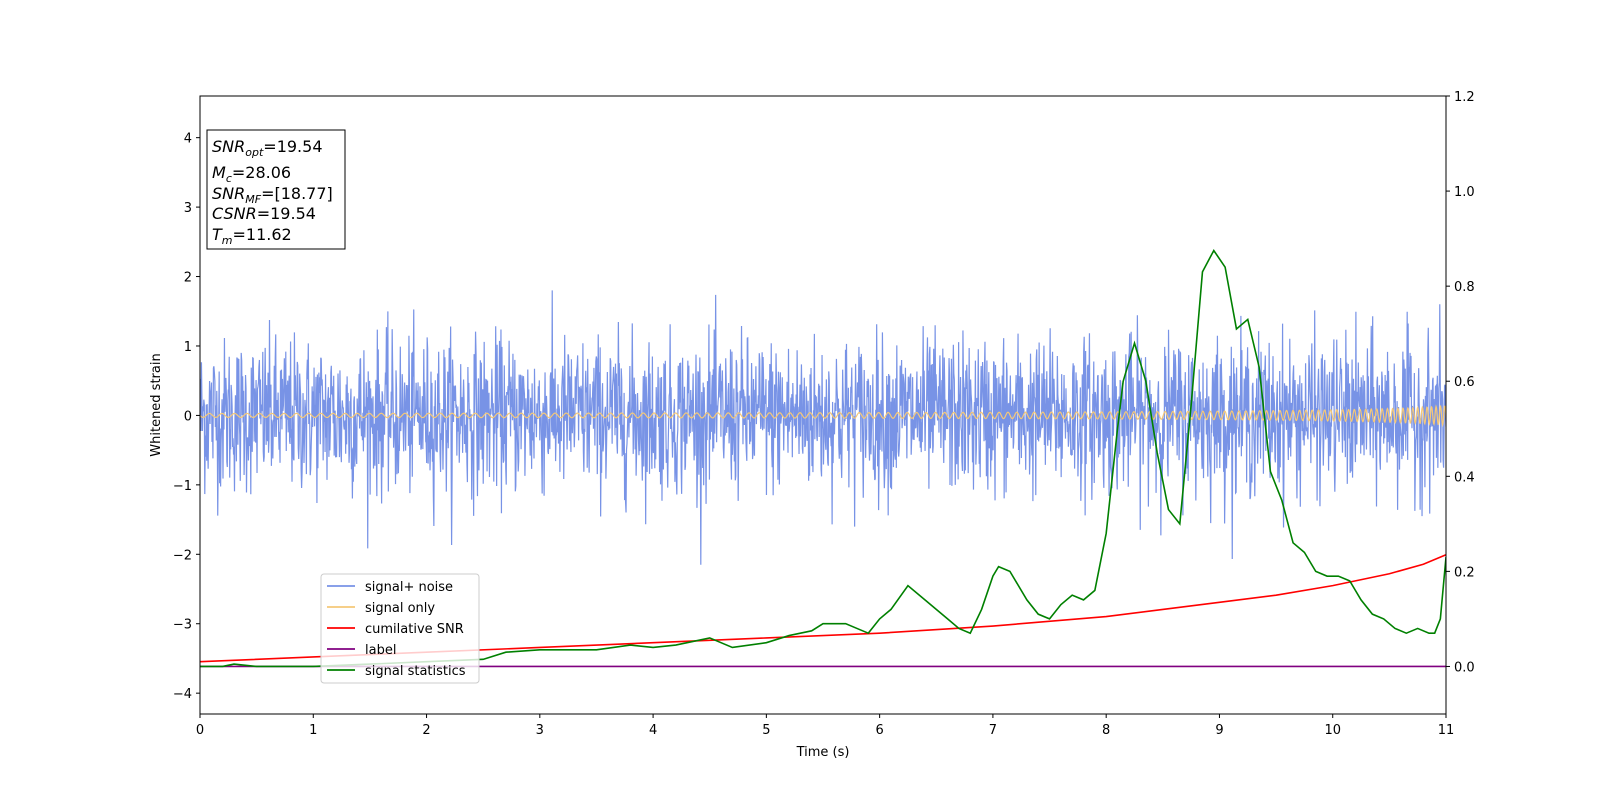 The width and height of the screenshot is (1600, 800). Describe the element at coordinates (1464, 287) in the screenshot. I see `y2-tick-label: 0.8` at that location.